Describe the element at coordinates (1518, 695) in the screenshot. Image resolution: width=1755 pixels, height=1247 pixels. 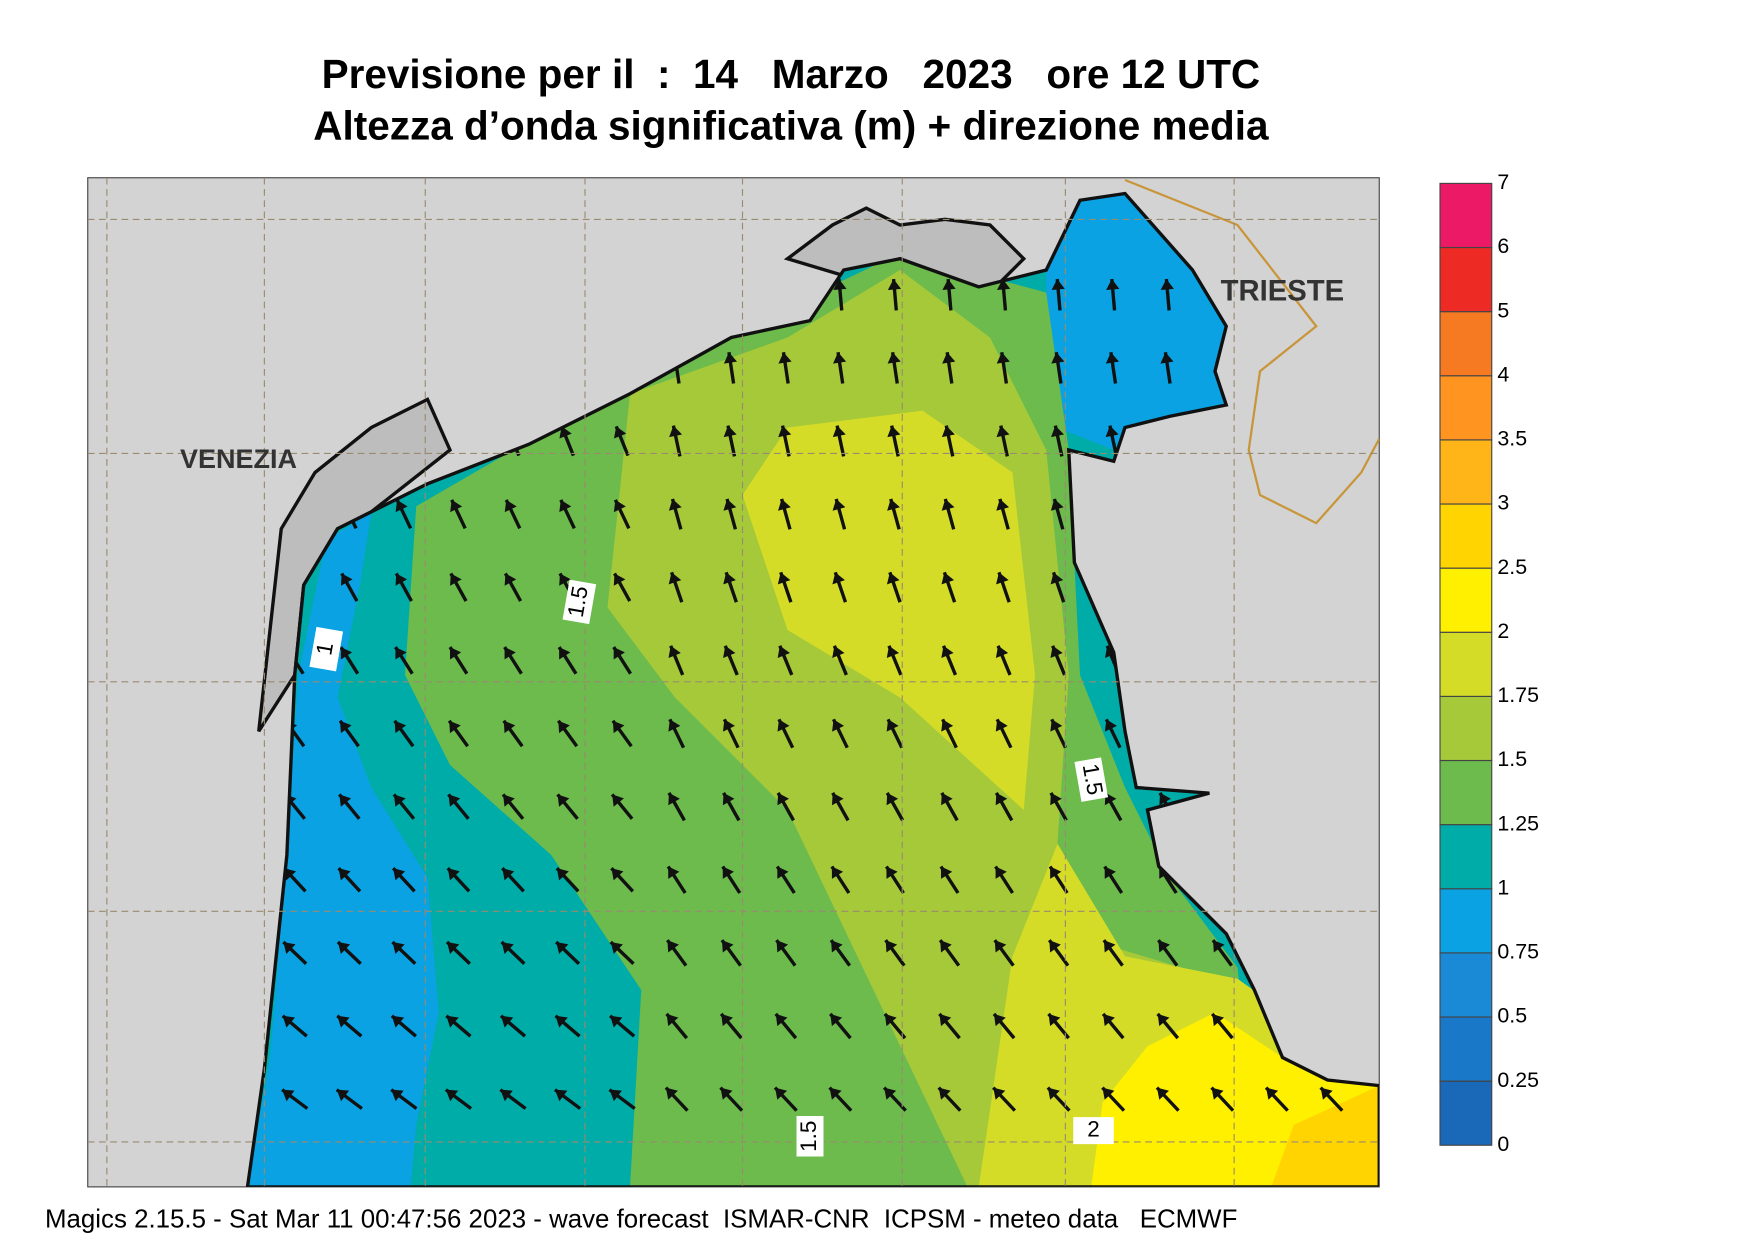
I see `colorbar-tick-label: 1.75` at that location.